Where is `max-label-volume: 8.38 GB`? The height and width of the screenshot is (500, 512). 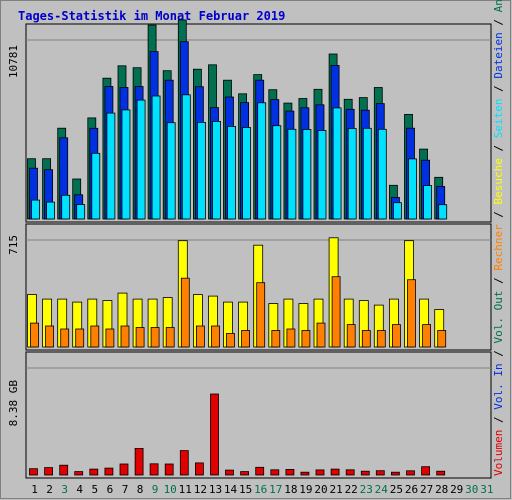 max-label-volume: 8.38 GB is located at coordinates (13, 403).